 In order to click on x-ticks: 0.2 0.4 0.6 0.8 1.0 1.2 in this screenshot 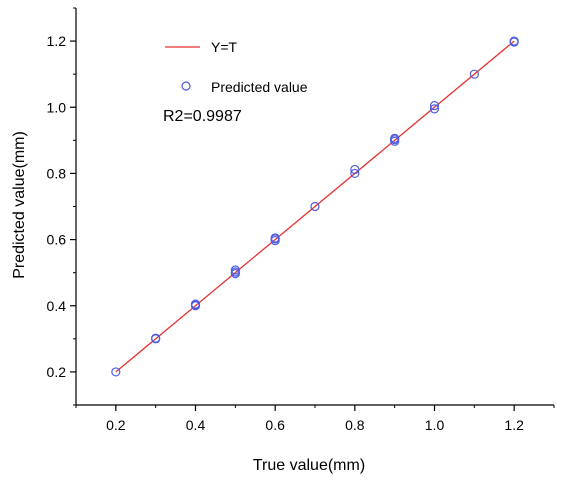, I will do `click(315, 419)`.